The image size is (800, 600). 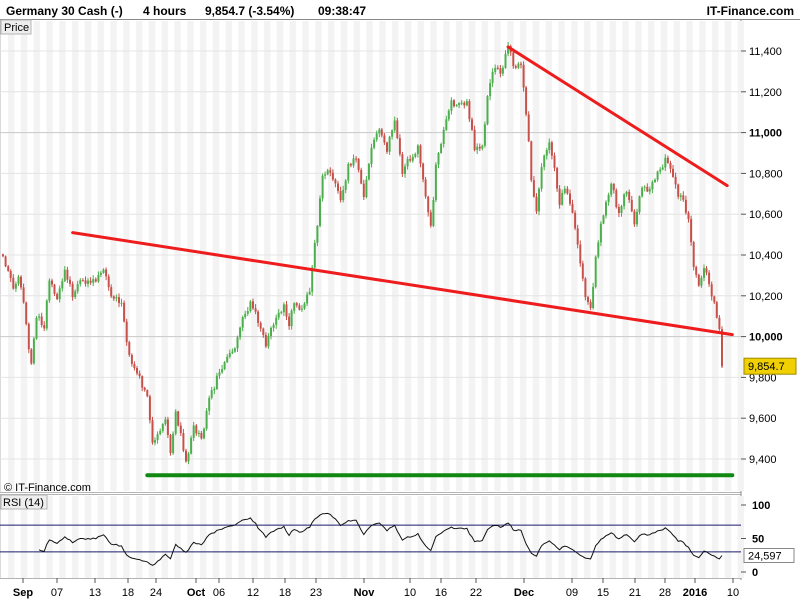 What do you see at coordinates (249, 11) in the screenshot?
I see `quote-label: 9,854.7 (-3.54%)` at bounding box center [249, 11].